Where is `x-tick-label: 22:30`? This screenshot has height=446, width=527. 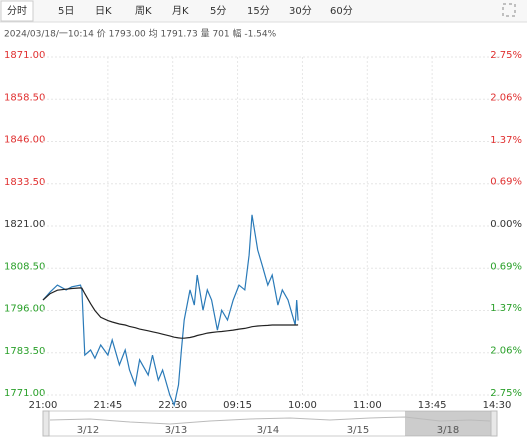
x-tick-label: 22:30 is located at coordinates (172, 405).